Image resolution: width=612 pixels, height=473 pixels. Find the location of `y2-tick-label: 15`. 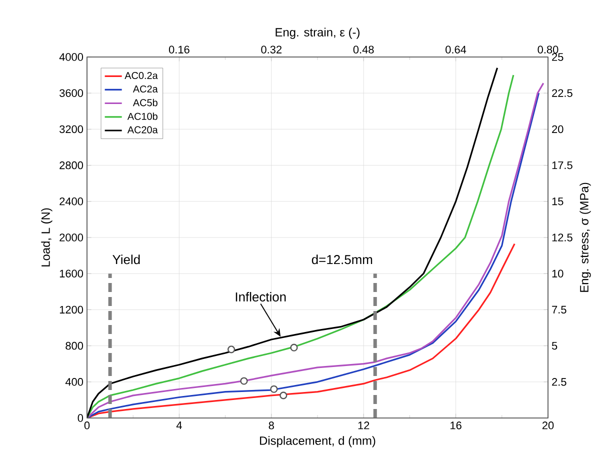

y2-tick-label: 15 is located at coordinates (558, 202).